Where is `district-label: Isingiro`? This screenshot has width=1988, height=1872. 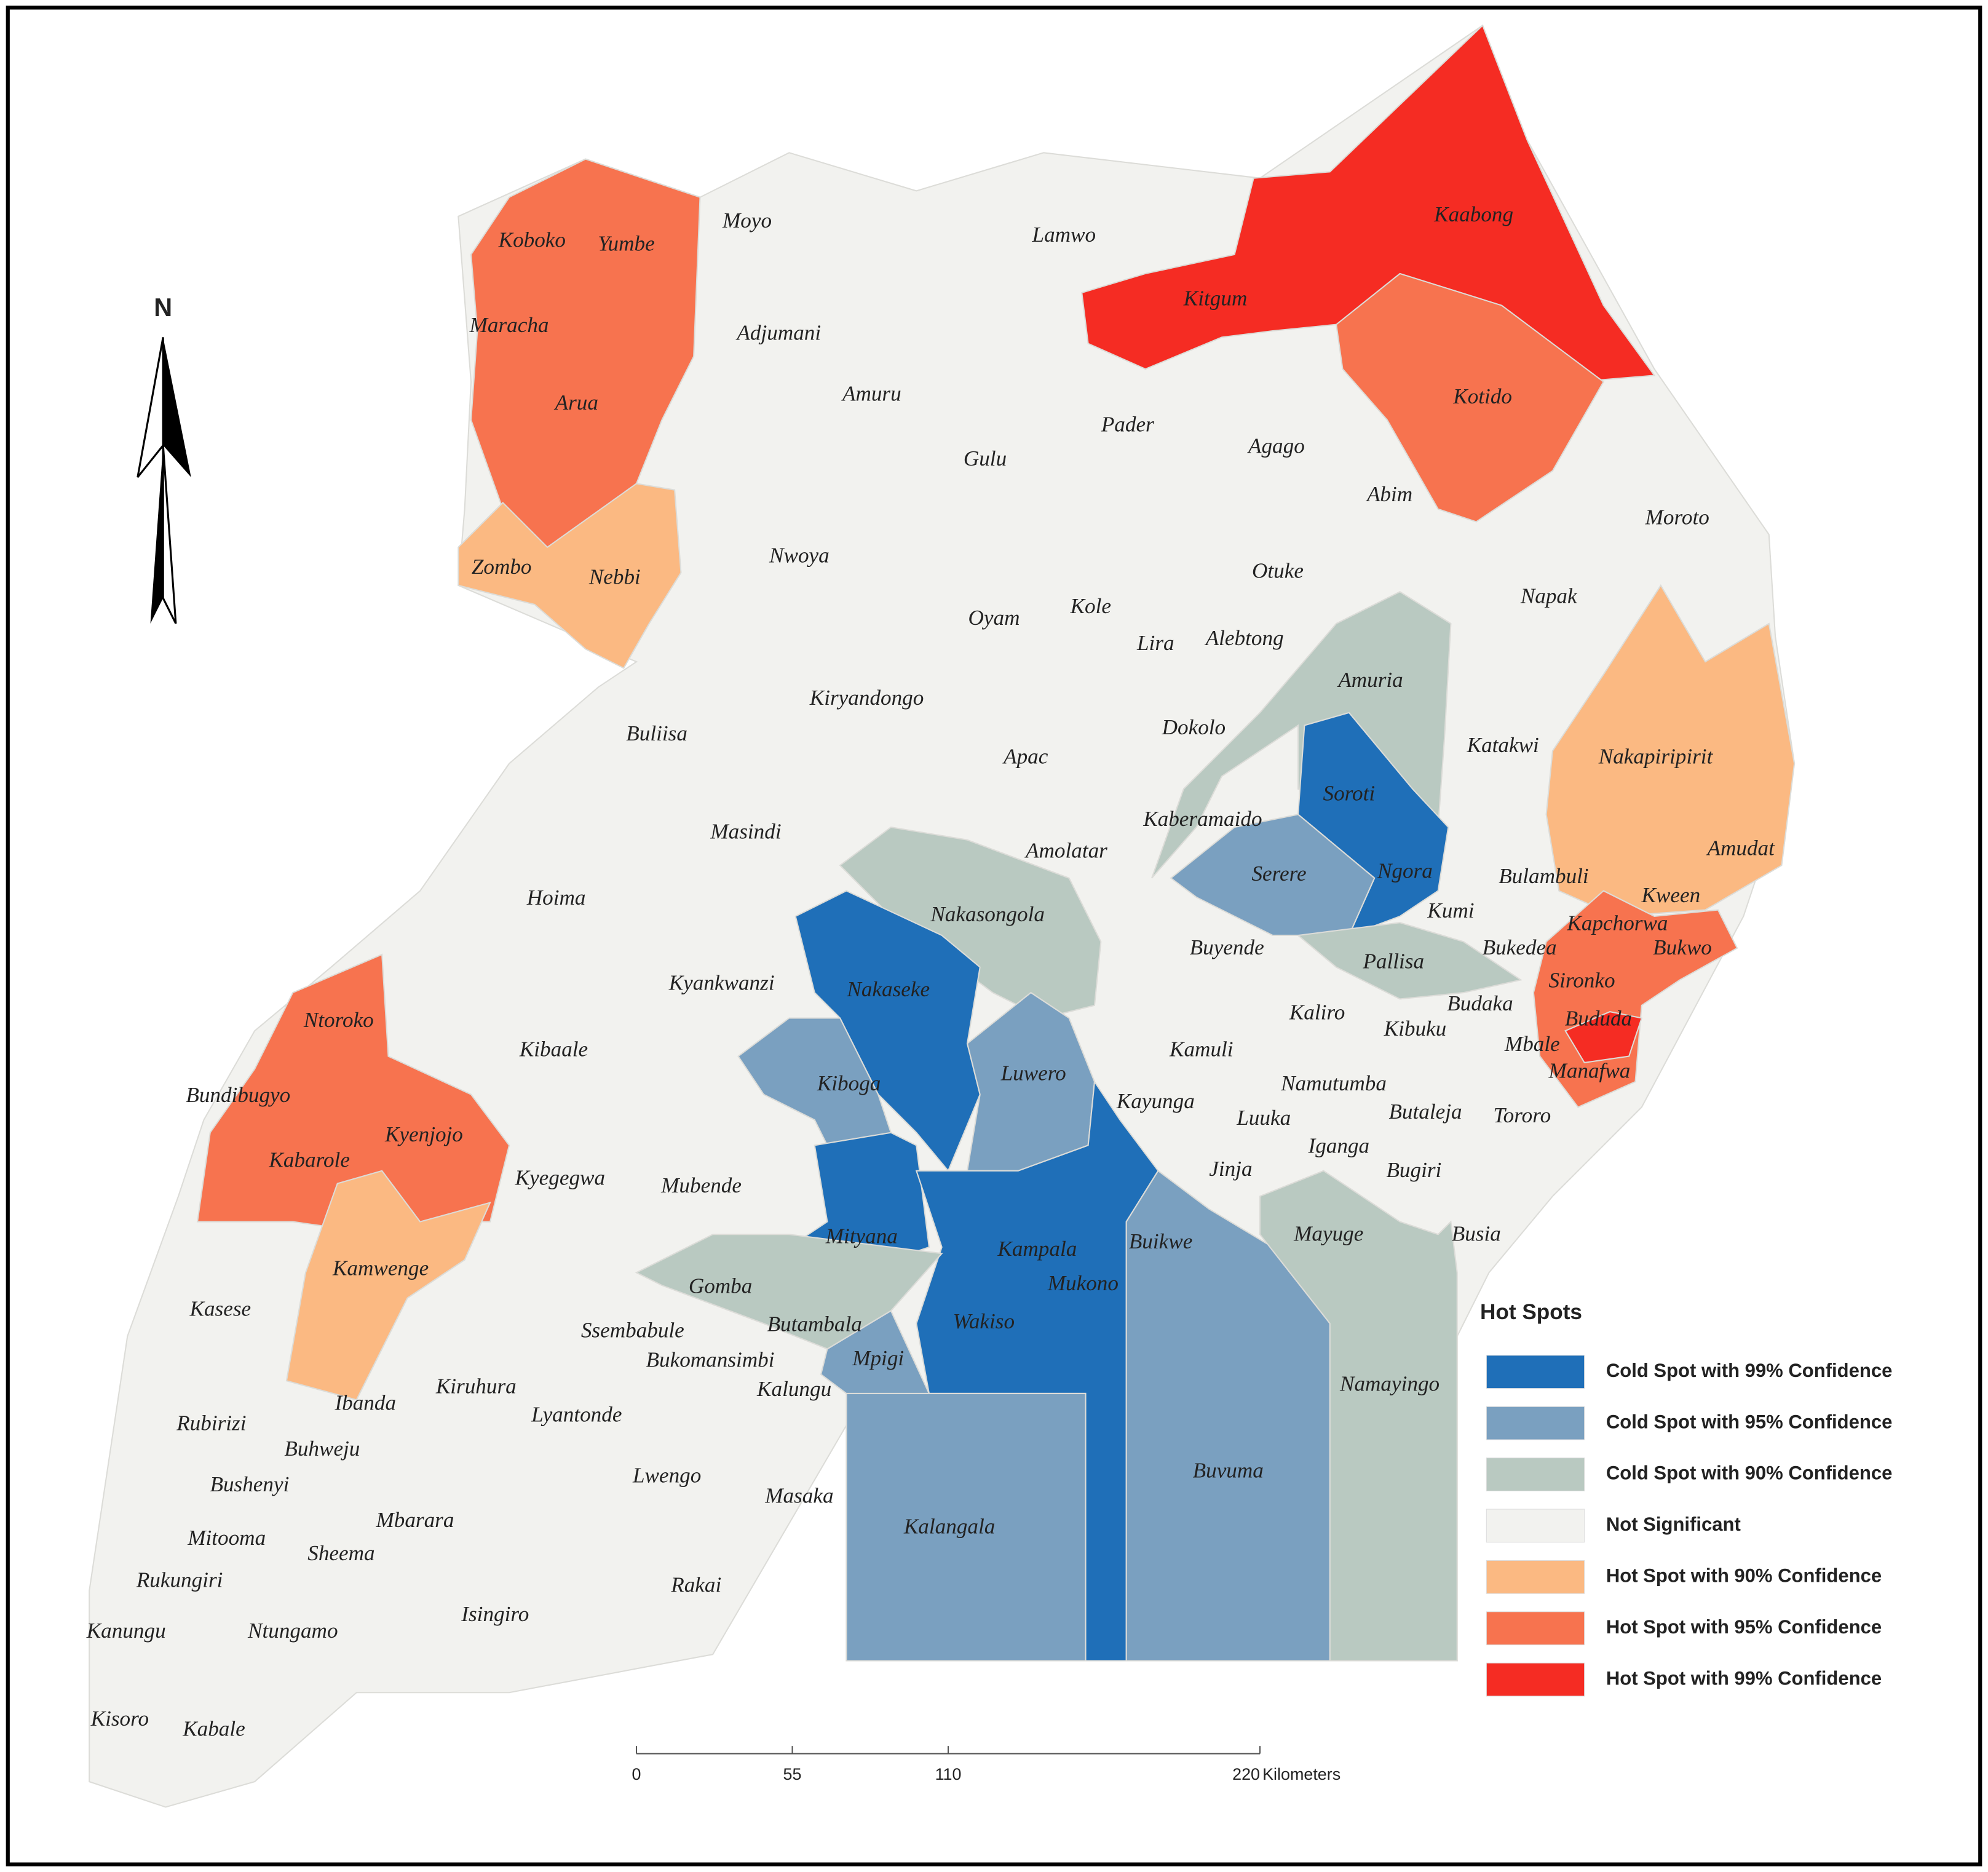
district-label: Isingiro is located at coordinates (495, 1614).